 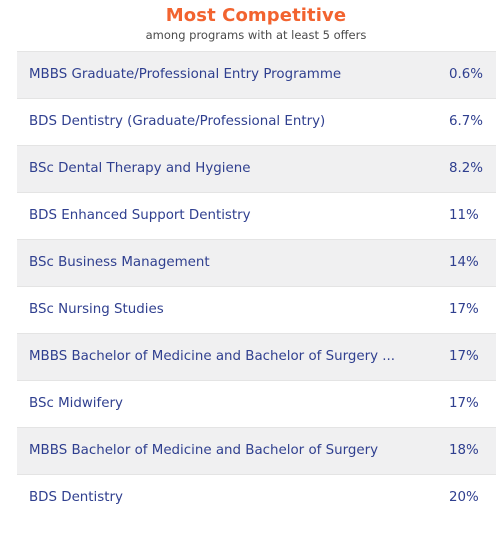 I want to click on program-rate: 6.7%, so click(x=466, y=121).